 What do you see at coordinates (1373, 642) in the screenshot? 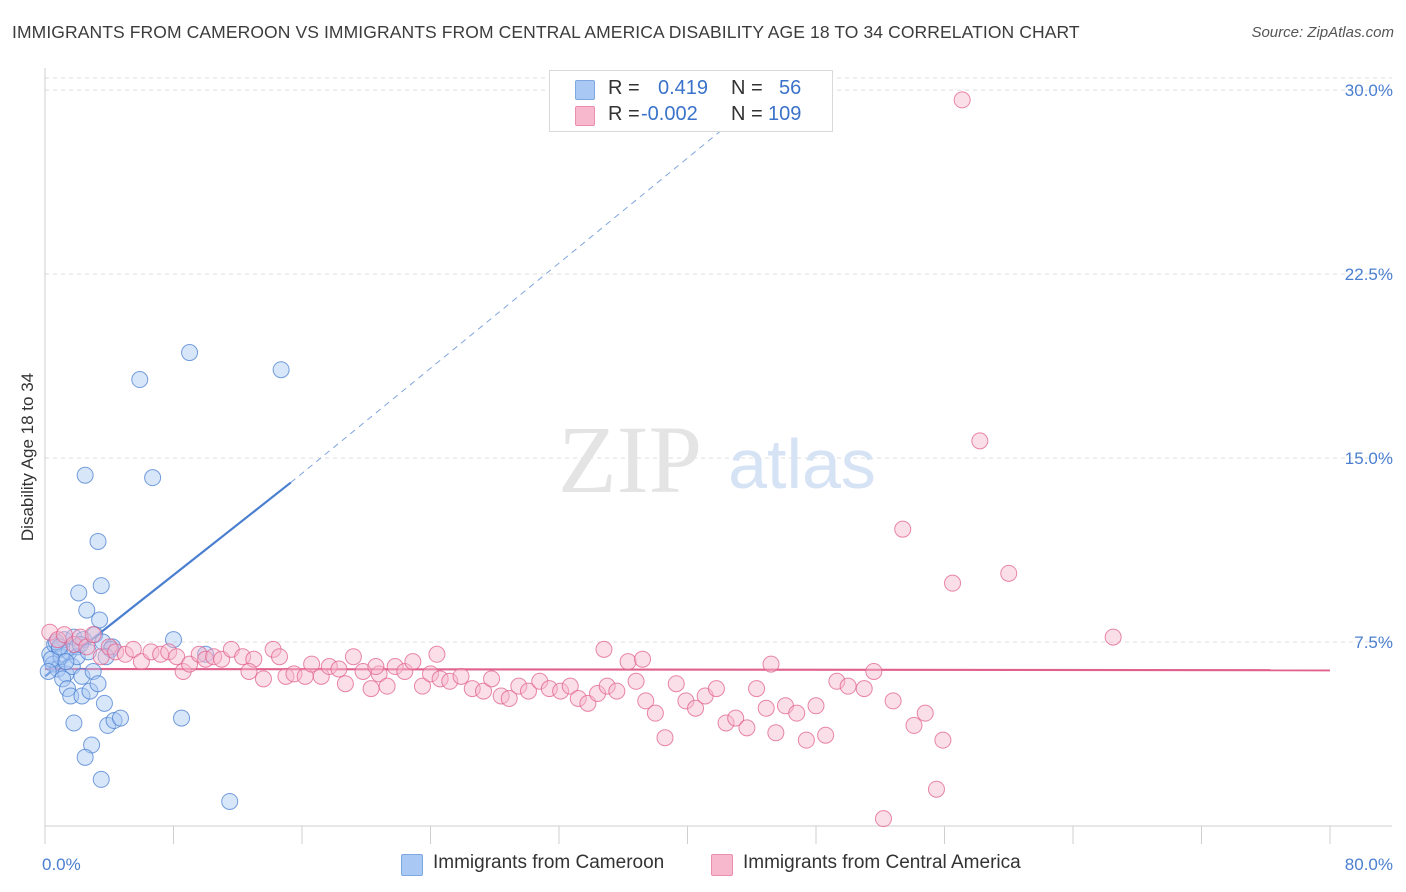
I see `y-tick-label: 7.5%` at bounding box center [1373, 642].